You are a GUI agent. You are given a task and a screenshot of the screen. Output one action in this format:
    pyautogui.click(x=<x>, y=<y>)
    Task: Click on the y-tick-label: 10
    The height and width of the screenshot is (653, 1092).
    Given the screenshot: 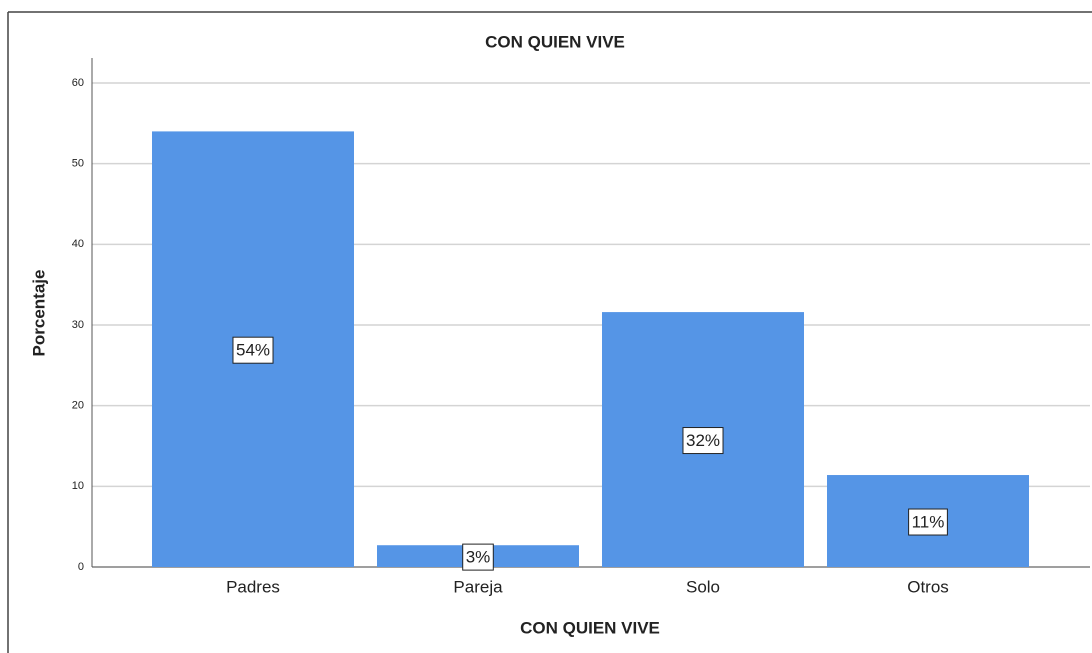 What is the action you would take?
    pyautogui.click(x=78, y=486)
    